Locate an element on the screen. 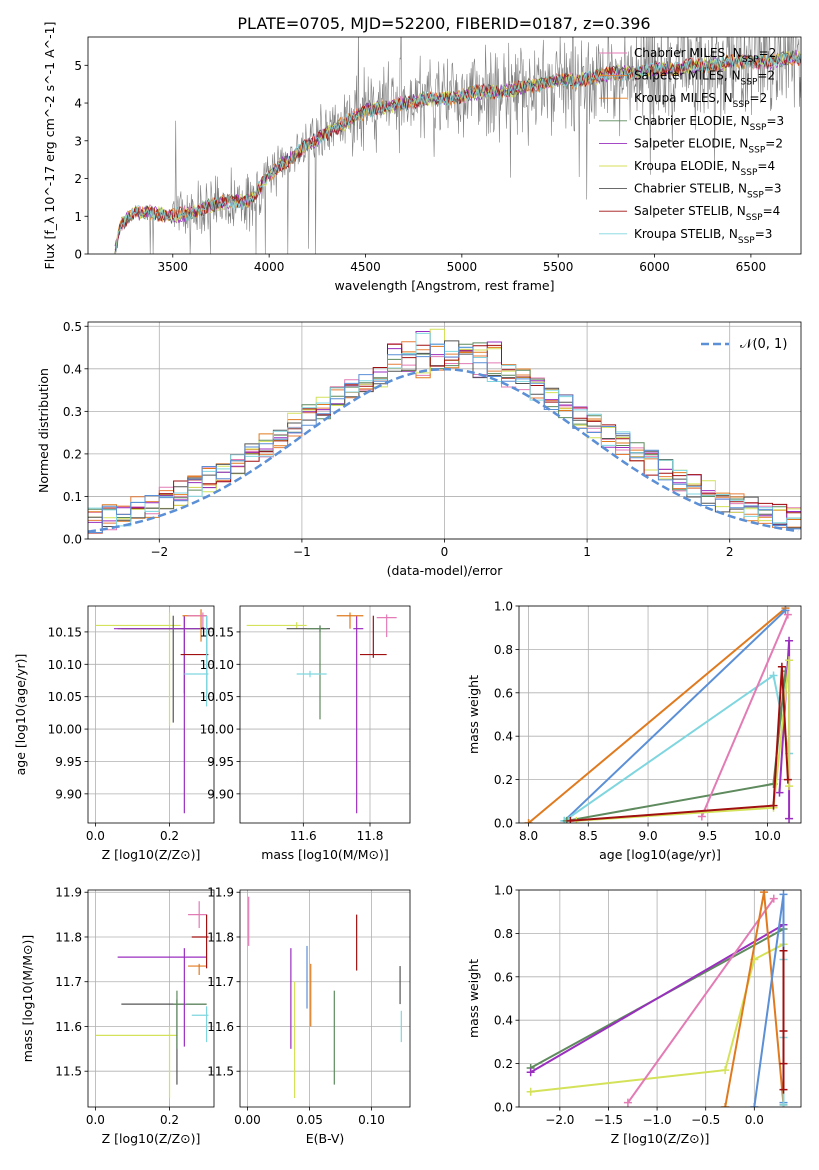 The width and height of the screenshot is (819, 1170). x-tick-label: 9.5 is located at coordinates (707, 836).